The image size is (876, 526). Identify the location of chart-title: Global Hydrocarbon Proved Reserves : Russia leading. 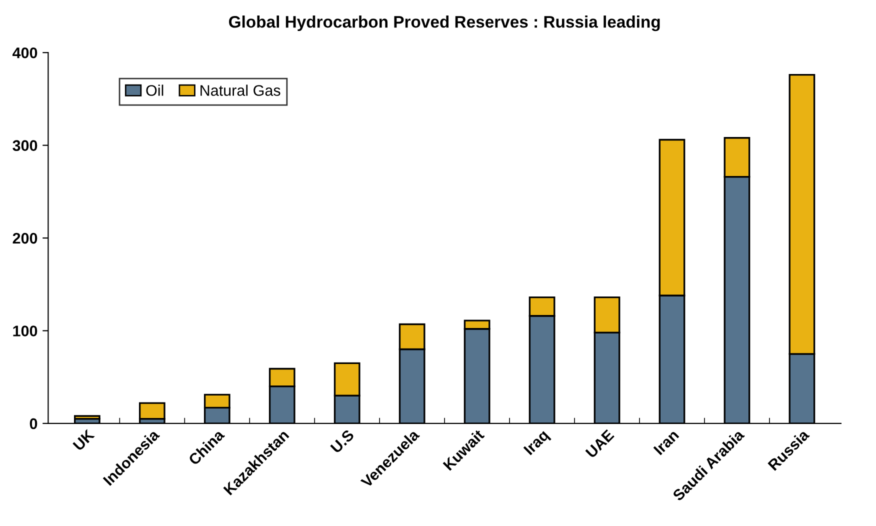
(444, 24).